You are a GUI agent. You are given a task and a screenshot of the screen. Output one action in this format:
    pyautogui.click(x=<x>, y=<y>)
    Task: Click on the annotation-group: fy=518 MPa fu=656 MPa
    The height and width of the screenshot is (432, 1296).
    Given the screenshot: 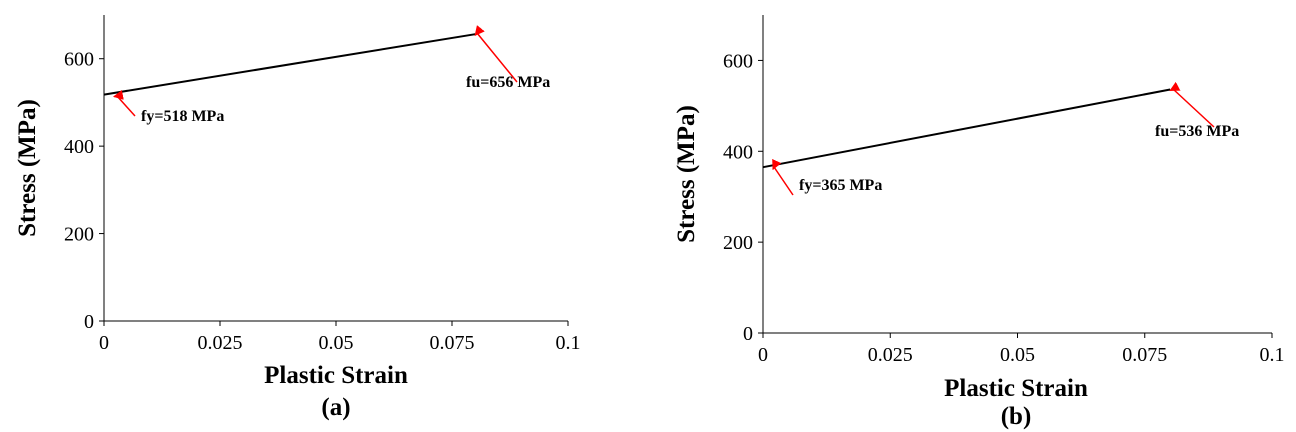 What is the action you would take?
    pyautogui.click(x=331, y=75)
    